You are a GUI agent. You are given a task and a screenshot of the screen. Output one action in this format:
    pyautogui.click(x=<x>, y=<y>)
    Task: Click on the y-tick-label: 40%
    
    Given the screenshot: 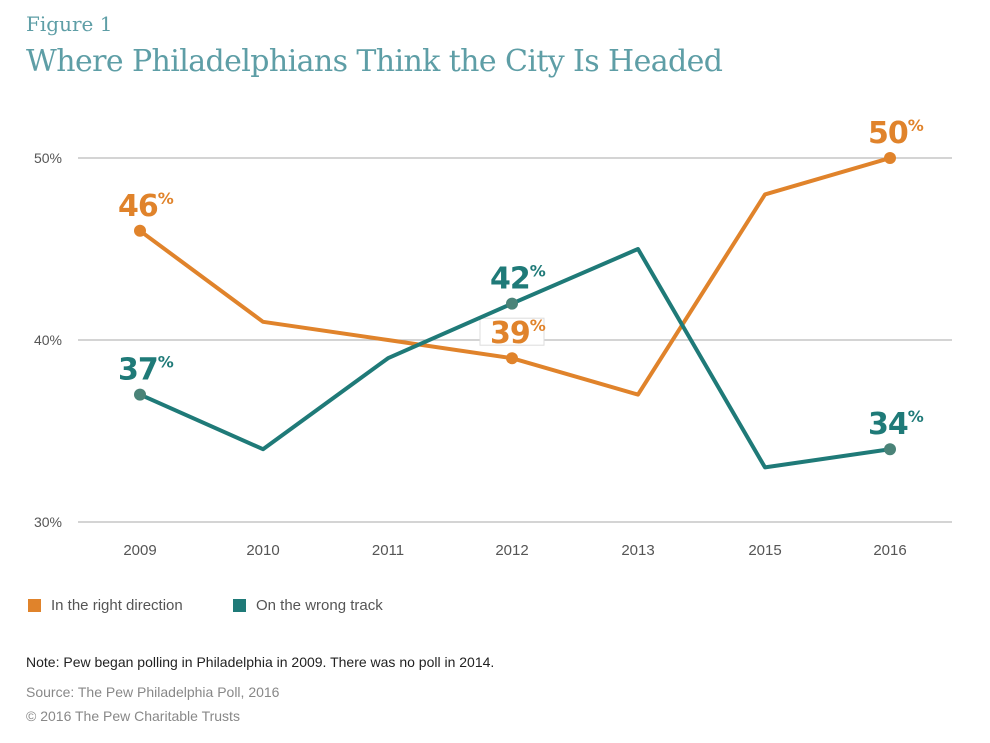 What is the action you would take?
    pyautogui.click(x=48, y=340)
    